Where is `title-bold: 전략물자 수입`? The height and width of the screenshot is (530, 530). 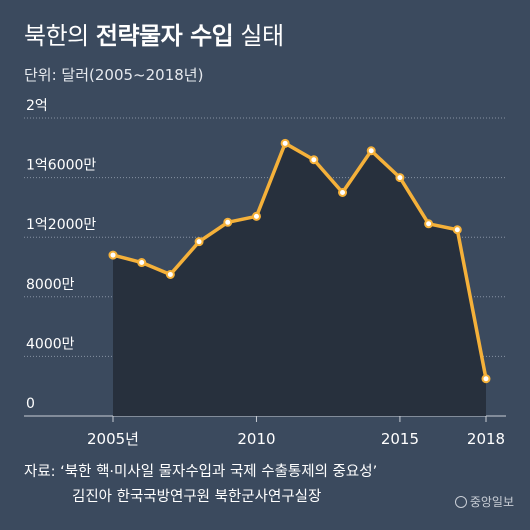 title-bold: 전략물자 수입 is located at coordinates (164, 36).